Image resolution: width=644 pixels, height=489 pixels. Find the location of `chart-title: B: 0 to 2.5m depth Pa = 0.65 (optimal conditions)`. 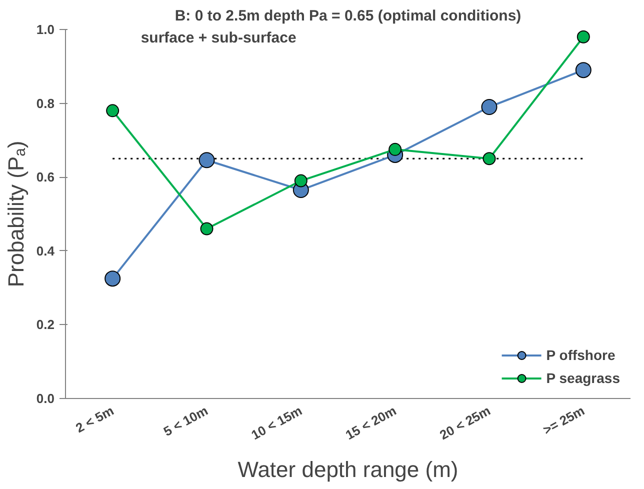

chart-title: B: 0 to 2.5m depth Pa = 0.65 (optimal conditions) is located at coordinates (348, 16).